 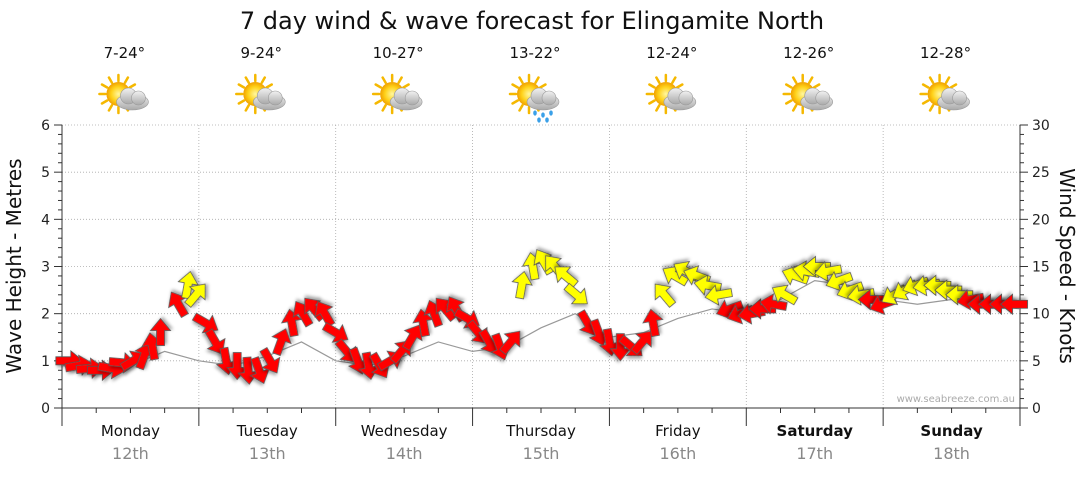 I want to click on temperature-range: 7-24°, so click(x=125, y=53).